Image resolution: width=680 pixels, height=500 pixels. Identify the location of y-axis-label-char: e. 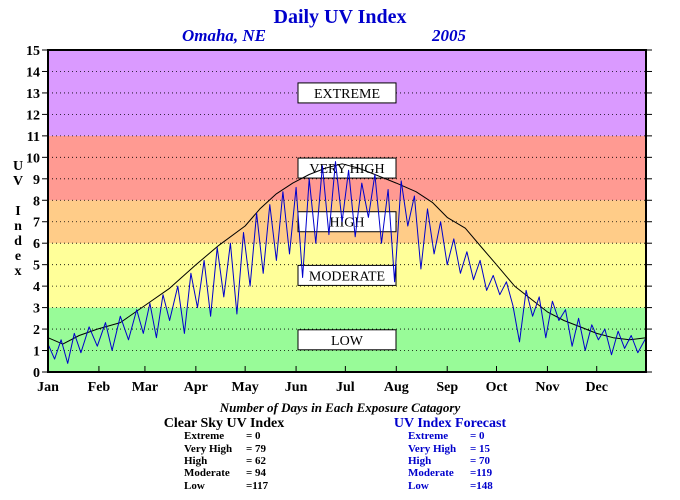
(18, 256).